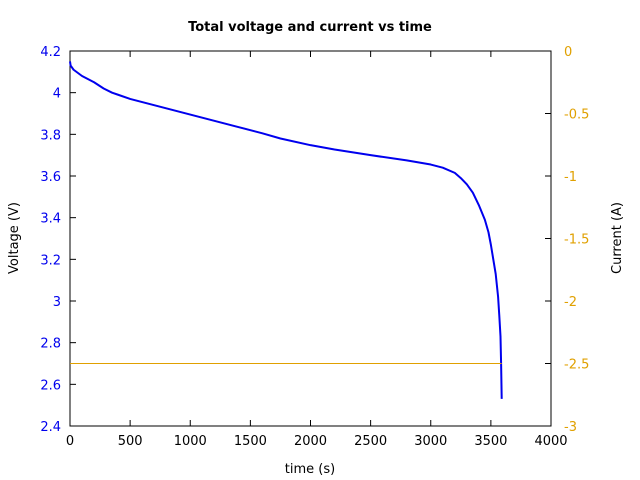 Image resolution: width=640 pixels, height=480 pixels. What do you see at coordinates (310, 469) in the screenshot?
I see `x-axis-label: time (s)` at bounding box center [310, 469].